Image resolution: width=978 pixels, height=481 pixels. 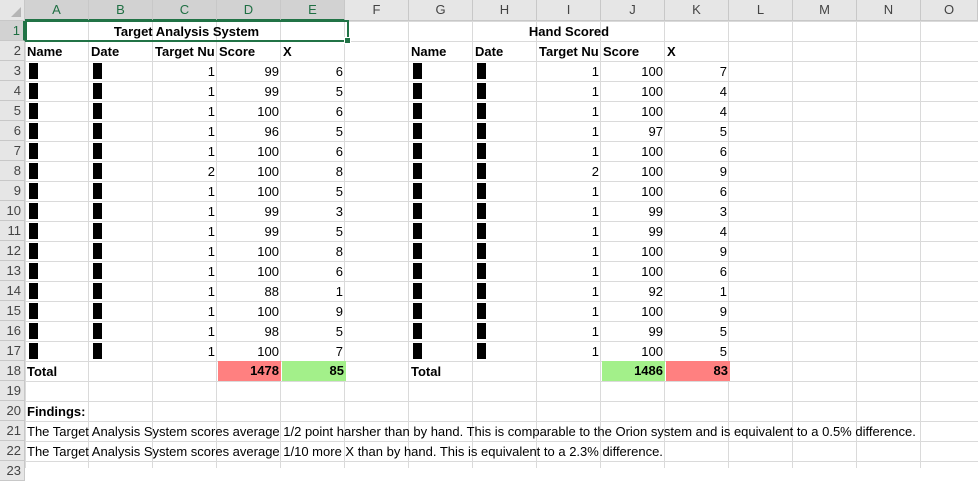 What do you see at coordinates (889, 10) in the screenshot?
I see `column-header-n: N` at bounding box center [889, 10].